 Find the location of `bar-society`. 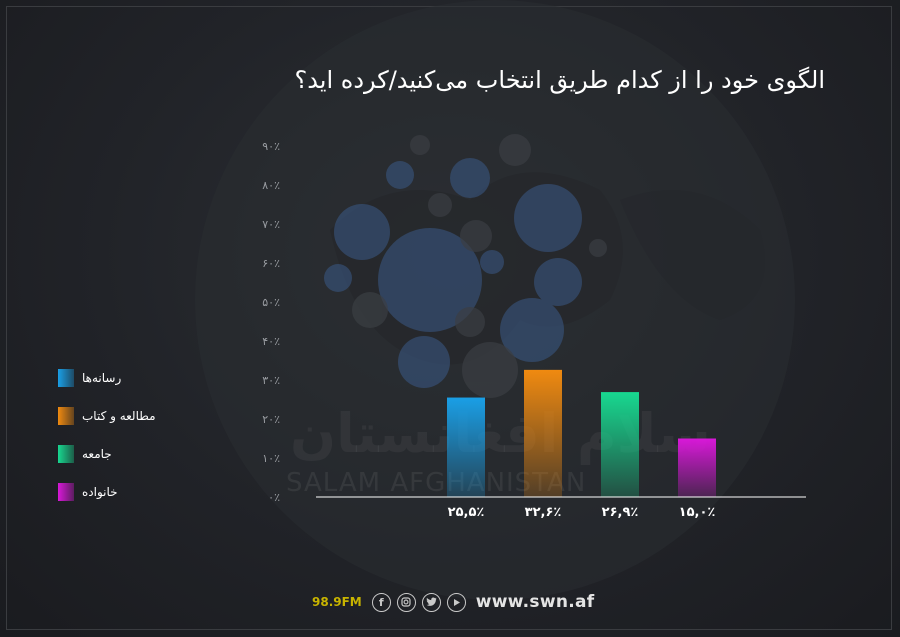

bar-society is located at coordinates (620, 444).